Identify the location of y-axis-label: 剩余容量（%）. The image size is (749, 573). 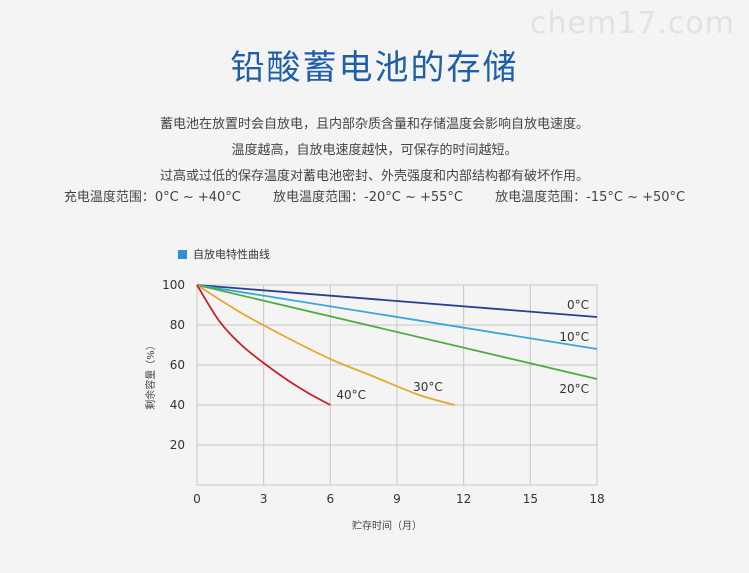
(150, 375).